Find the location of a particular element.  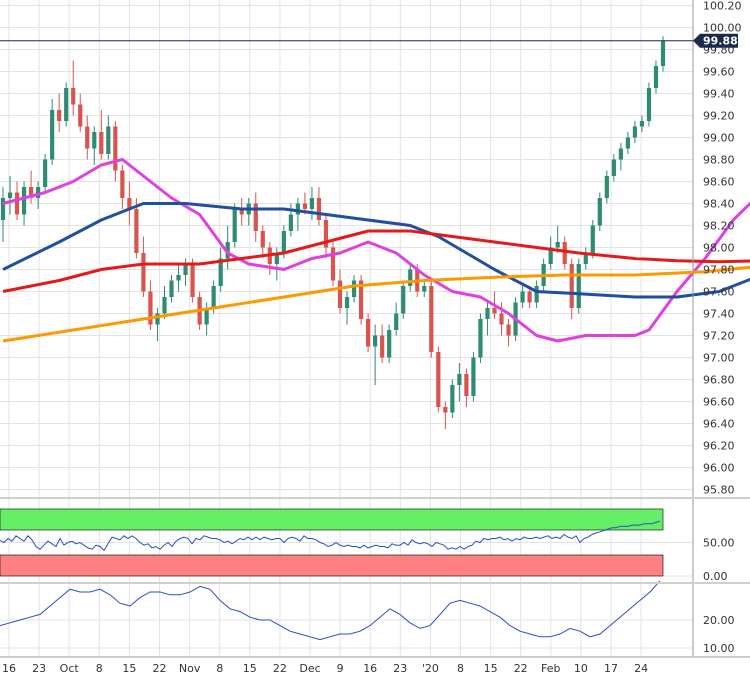

y-tick-label: 96.80 is located at coordinates (719, 380).